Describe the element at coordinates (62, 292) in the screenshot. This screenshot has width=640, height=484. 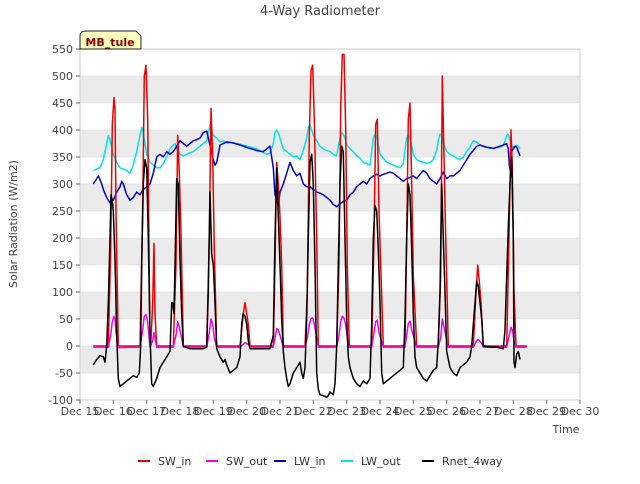
I see `y-tick-label: 100` at that location.